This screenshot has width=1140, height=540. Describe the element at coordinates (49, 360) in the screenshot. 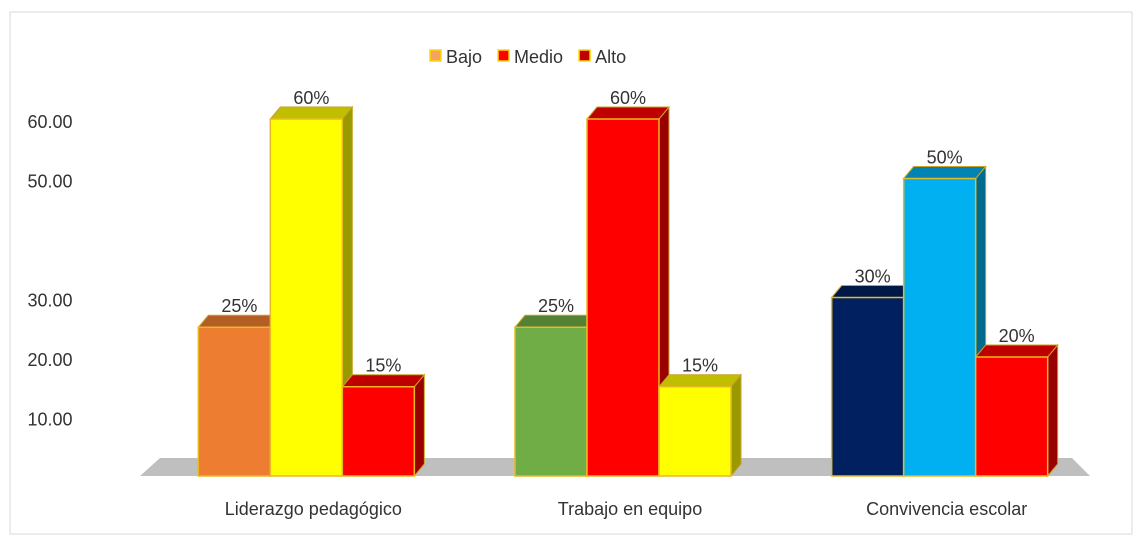

I see `y-tick-label: 20.00` at that location.